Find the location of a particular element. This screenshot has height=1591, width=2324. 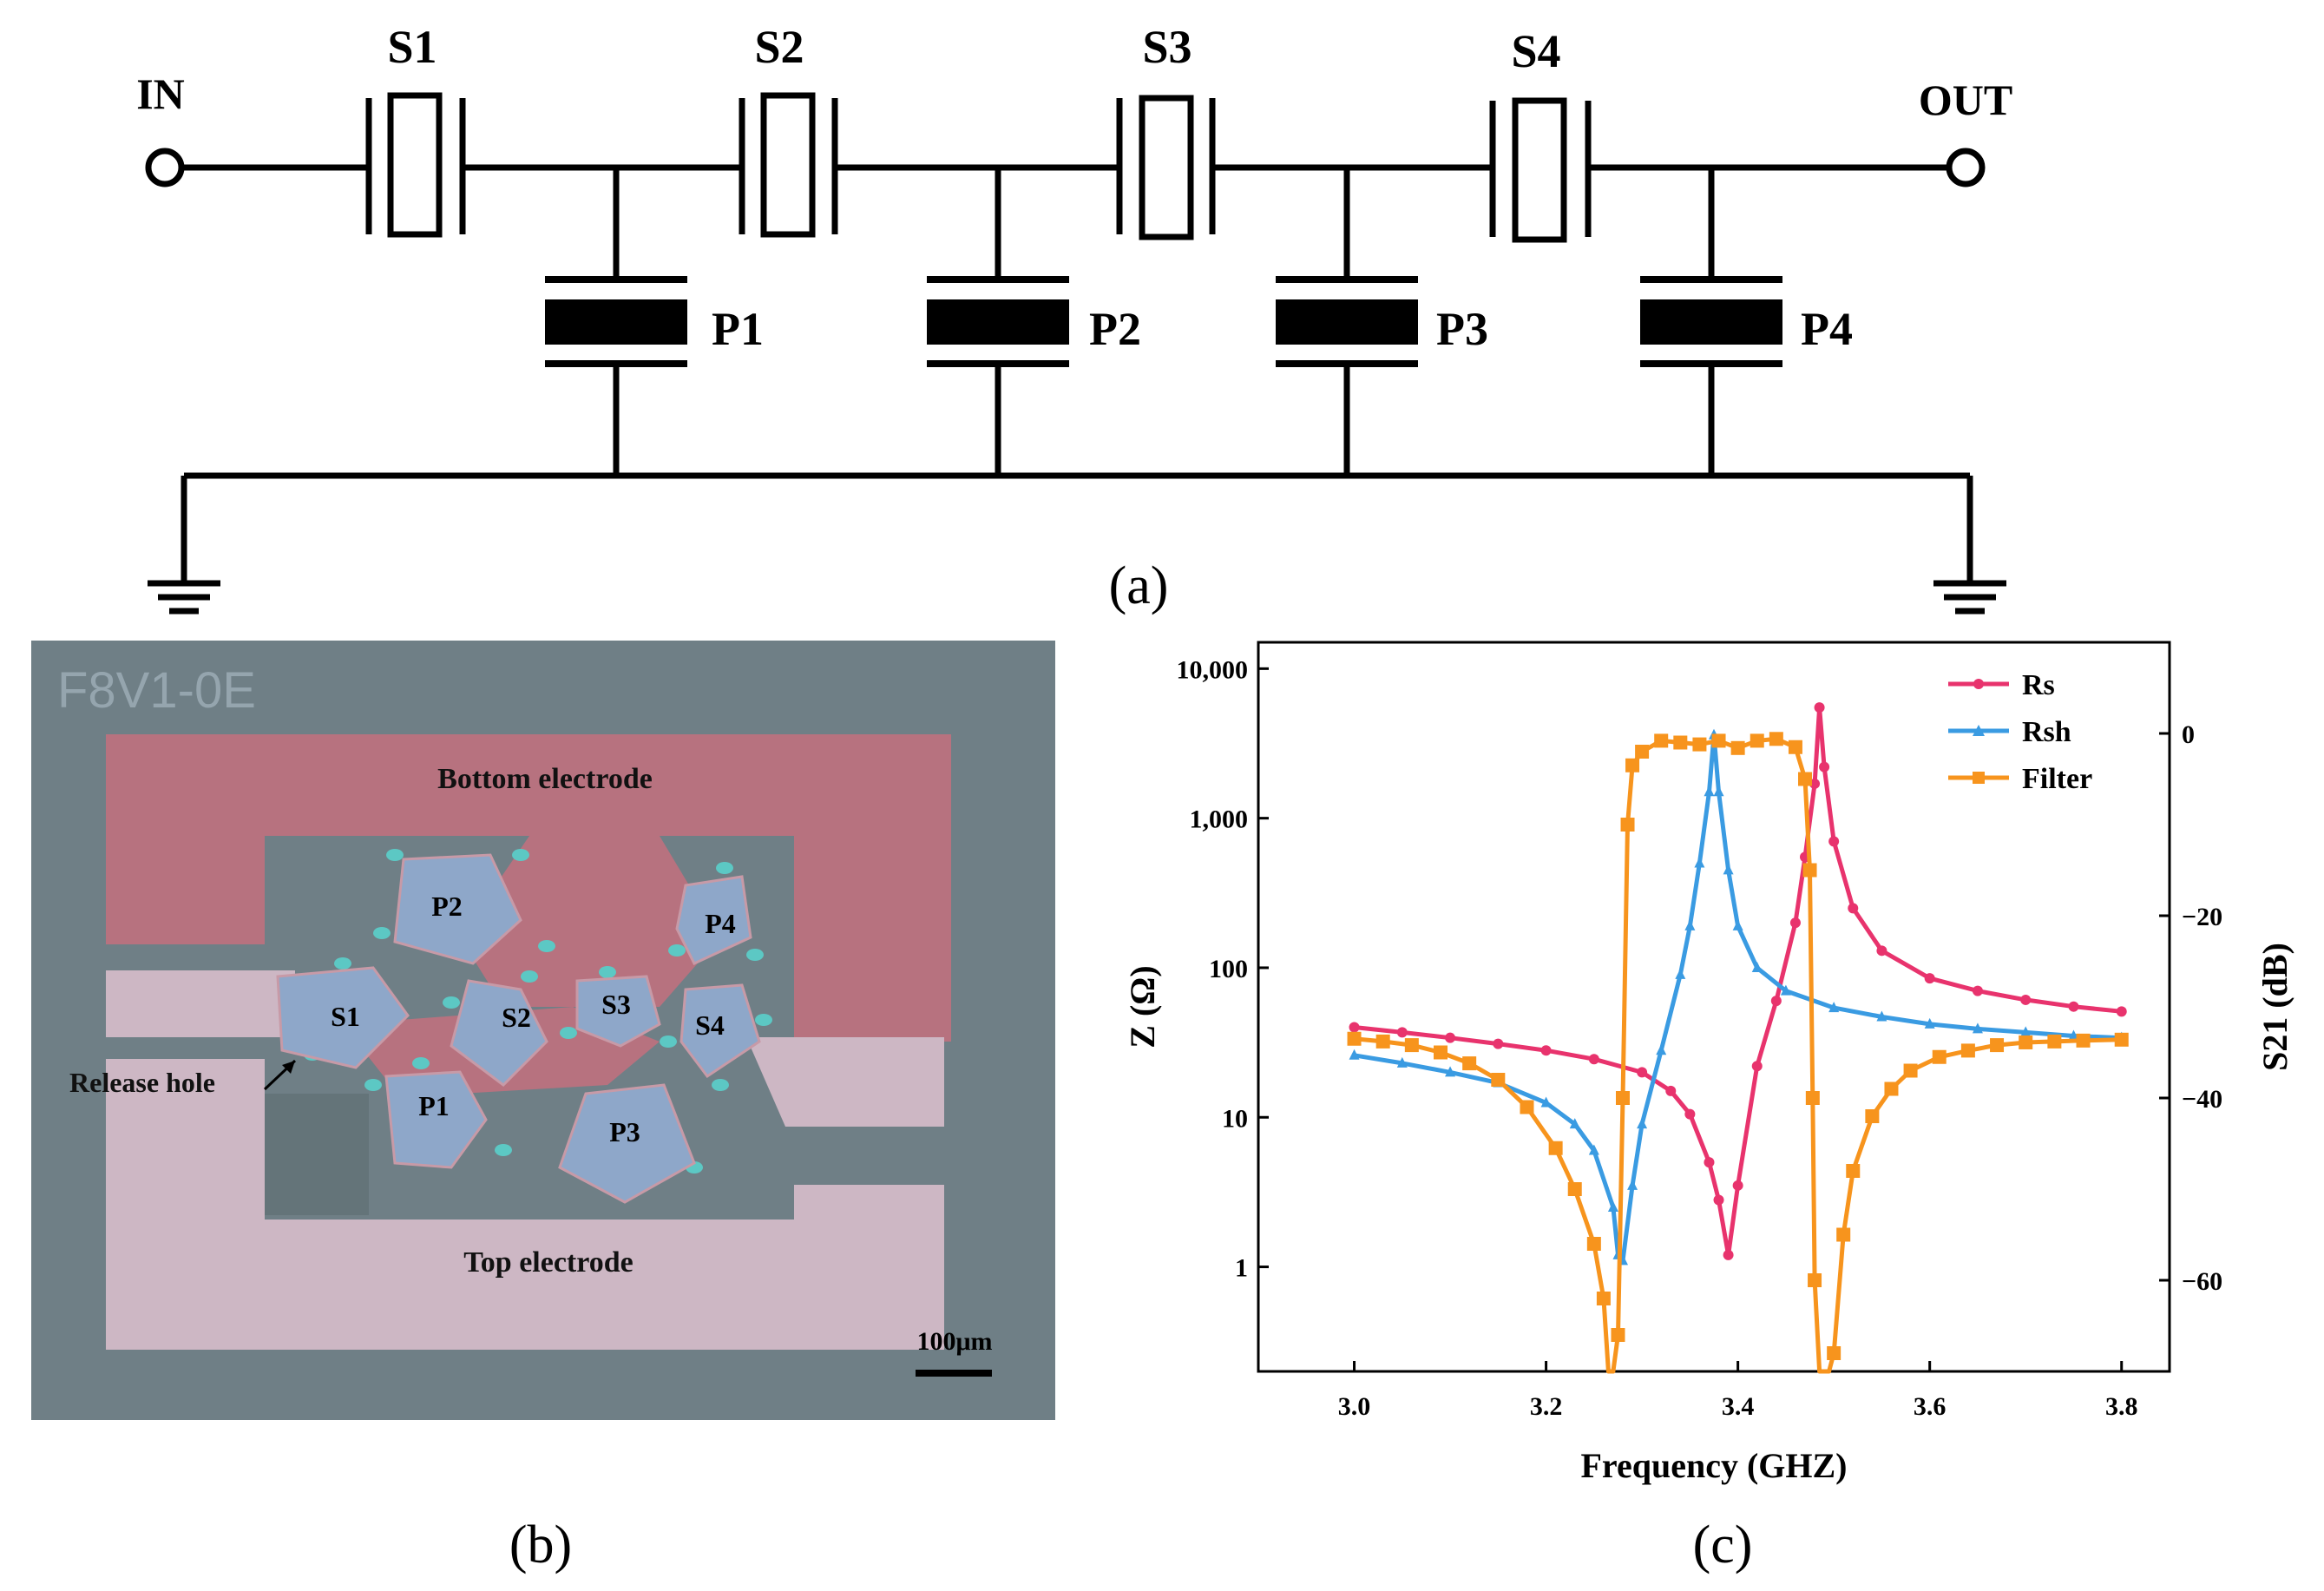

input-port-icon is located at coordinates (165, 168).